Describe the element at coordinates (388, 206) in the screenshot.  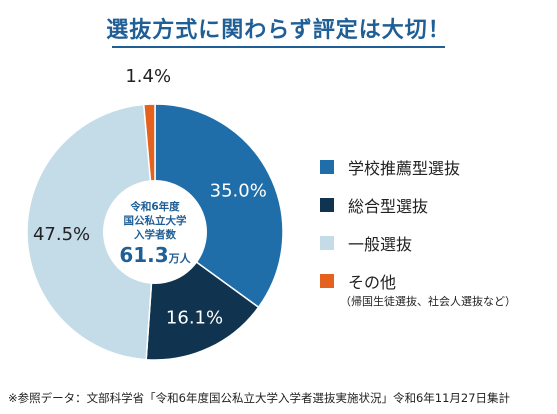
I see `legend-label: 総合型選抜` at that location.